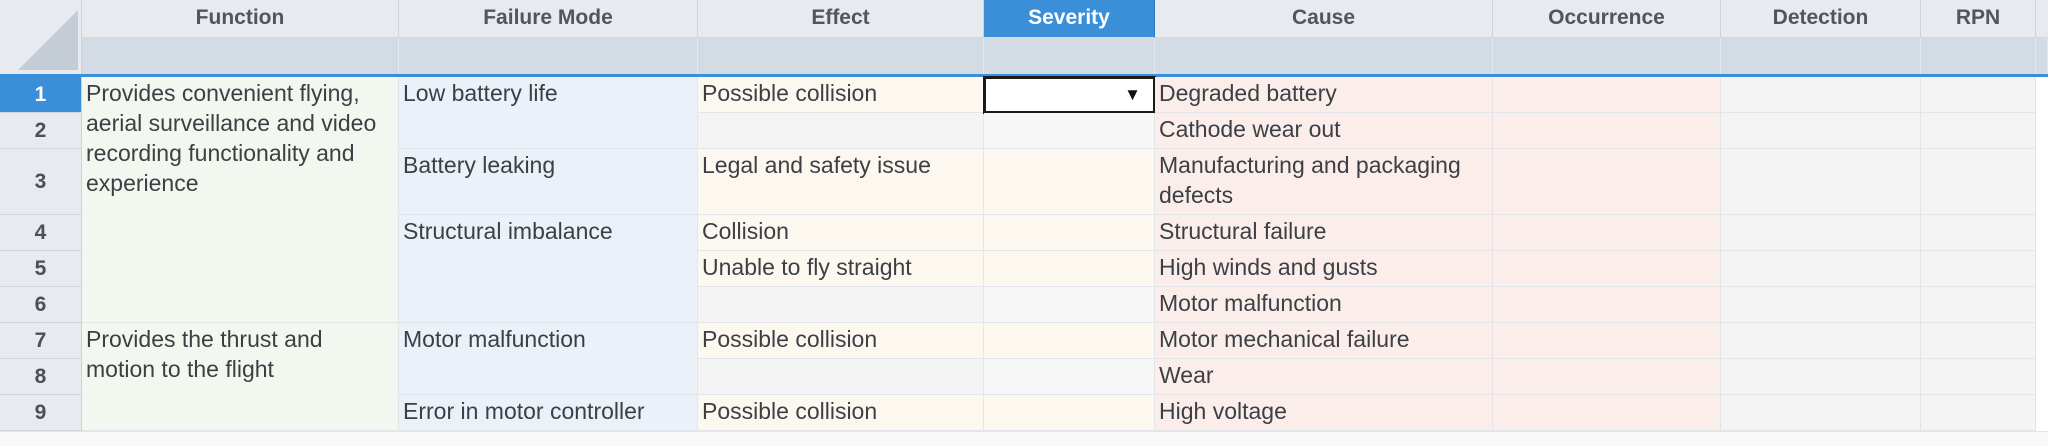 The width and height of the screenshot is (2048, 446). Describe the element at coordinates (2042, 19) in the screenshot. I see `column-header-blank` at that location.